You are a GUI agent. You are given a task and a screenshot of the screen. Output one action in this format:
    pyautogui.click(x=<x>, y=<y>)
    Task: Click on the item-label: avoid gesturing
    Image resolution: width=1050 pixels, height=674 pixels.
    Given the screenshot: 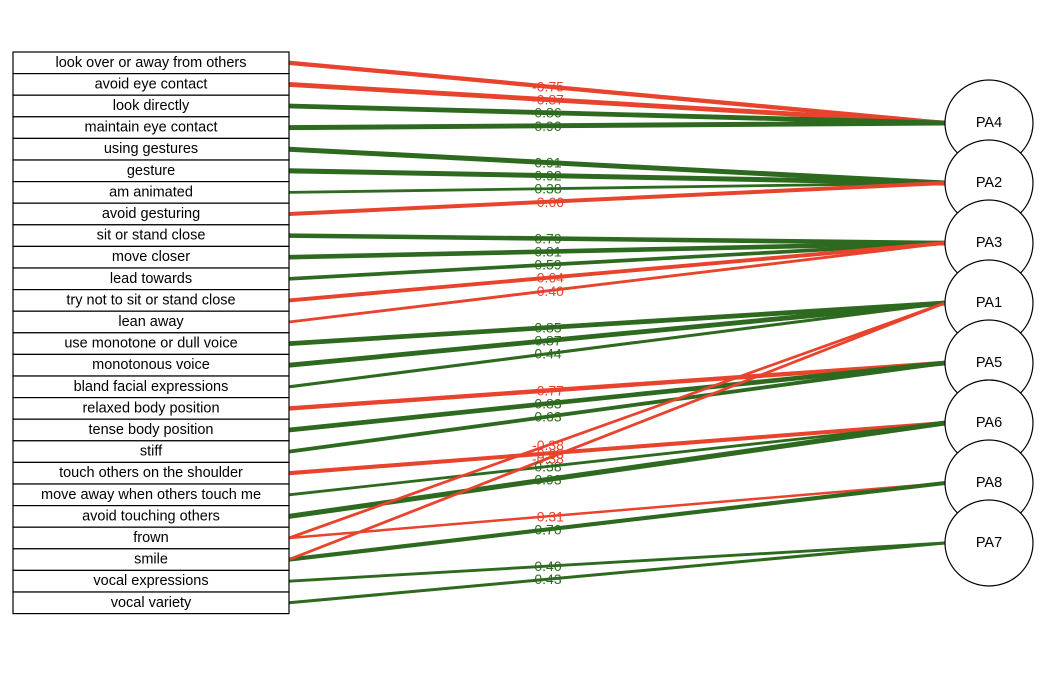 What is the action you would take?
    pyautogui.click(x=151, y=214)
    